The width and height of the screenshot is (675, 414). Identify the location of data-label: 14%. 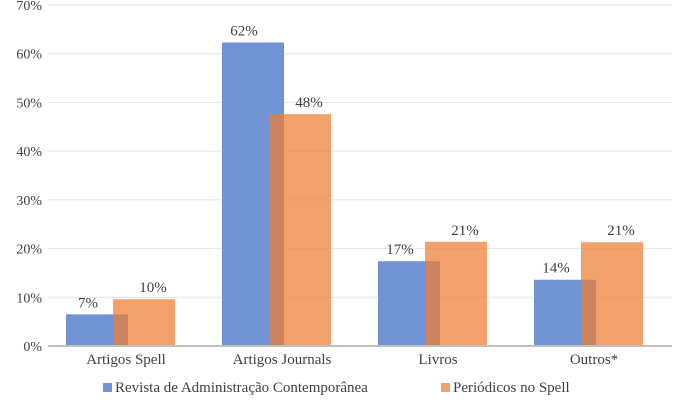
(556, 269).